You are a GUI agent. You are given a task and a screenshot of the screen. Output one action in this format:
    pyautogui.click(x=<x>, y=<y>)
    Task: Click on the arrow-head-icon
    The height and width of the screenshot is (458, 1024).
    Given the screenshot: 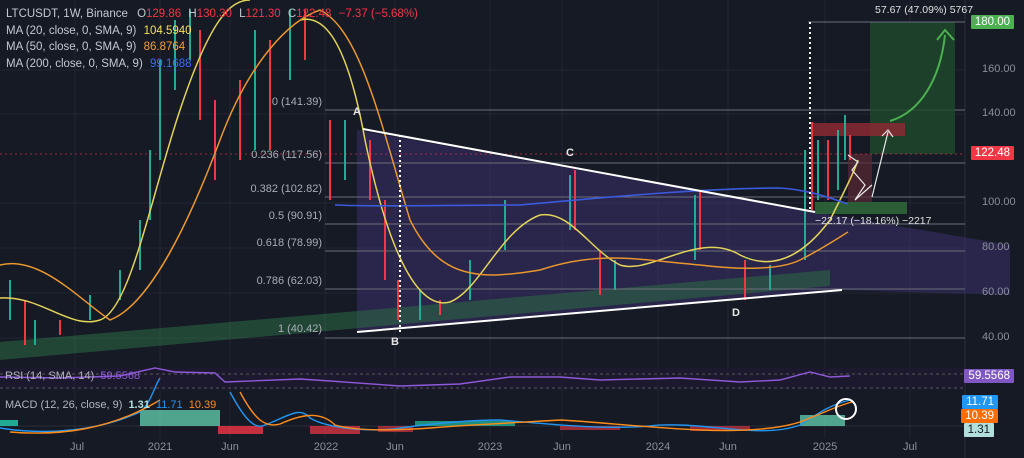 What is the action you would take?
    pyautogui.click(x=887, y=133)
    